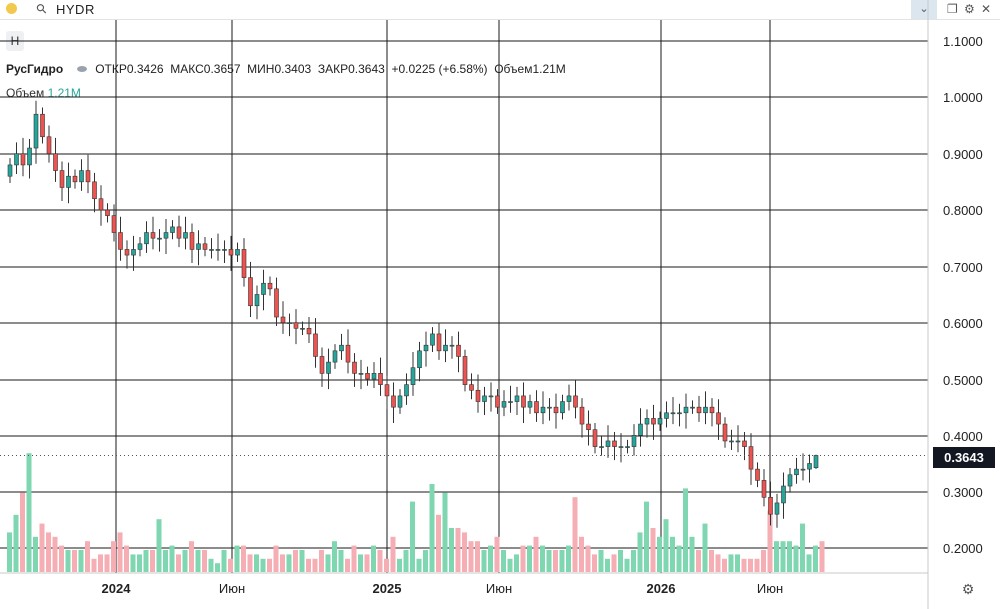 The width and height of the screenshot is (1000, 609). What do you see at coordinates (82, 68) in the screenshot?
I see `eye-icon` at bounding box center [82, 68].